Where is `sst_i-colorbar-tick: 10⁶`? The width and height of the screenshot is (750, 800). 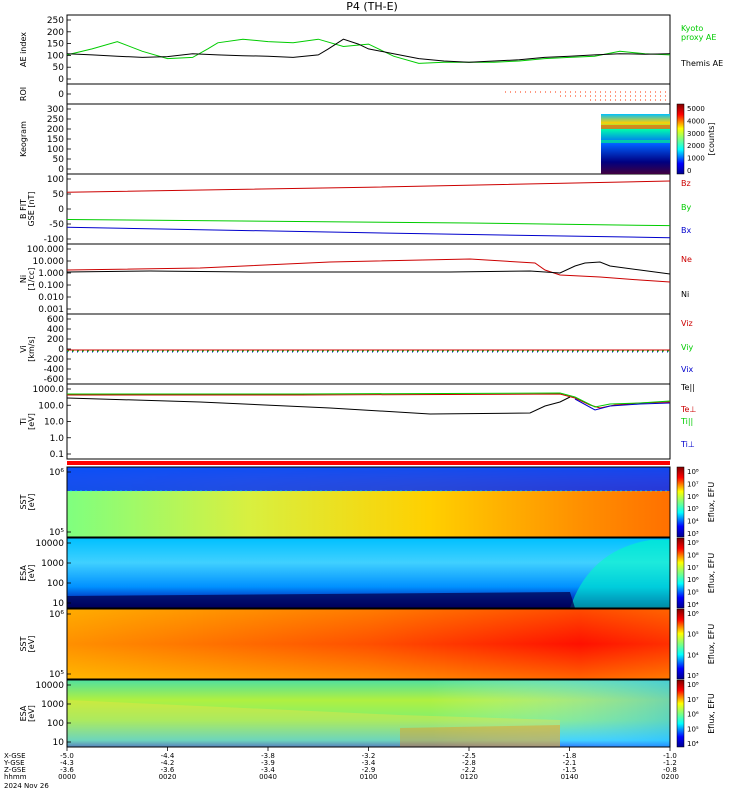 sst_i-colorbar-tick: 10⁶ is located at coordinates (693, 614).